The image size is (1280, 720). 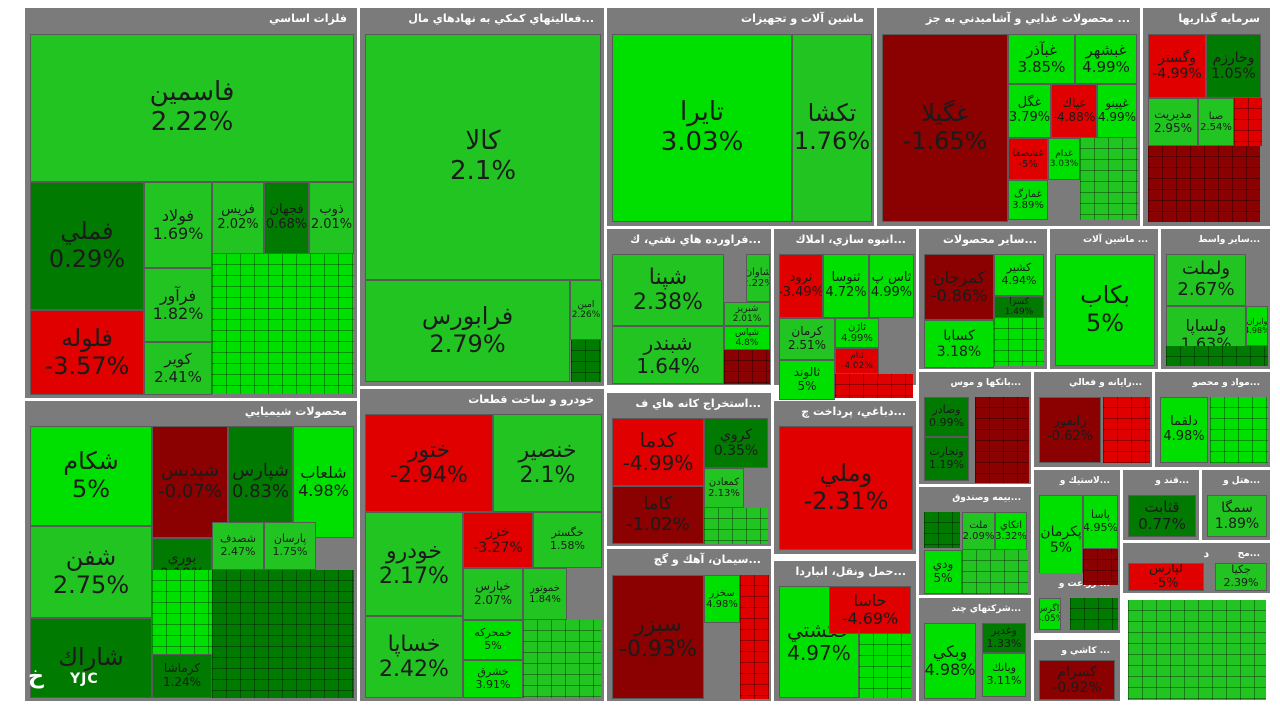 What do you see at coordinates (467, 331) in the screenshot?
I see `stock-tile: فرابورس 2.79%` at bounding box center [467, 331].